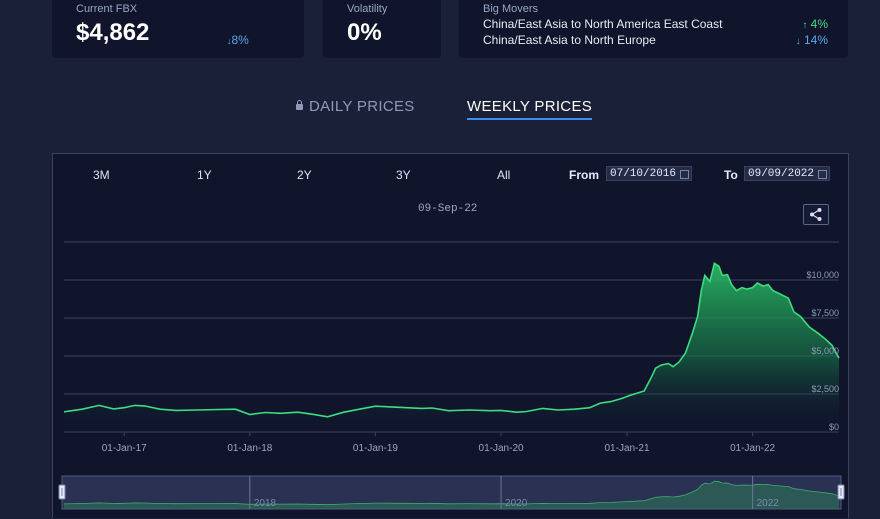  What do you see at coordinates (265, 503) in the screenshot?
I see `navigator-label: 2018` at bounding box center [265, 503].